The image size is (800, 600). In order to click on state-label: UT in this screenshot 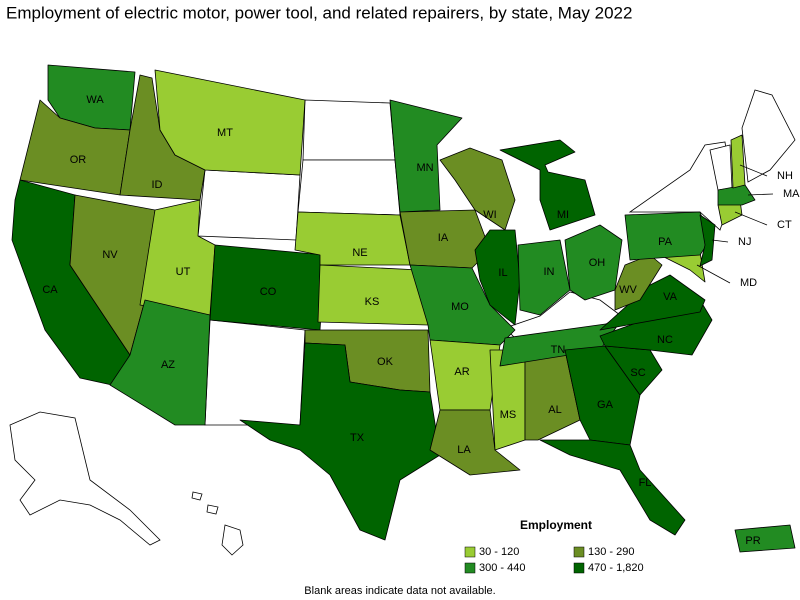, I will do `click(183, 272)`.